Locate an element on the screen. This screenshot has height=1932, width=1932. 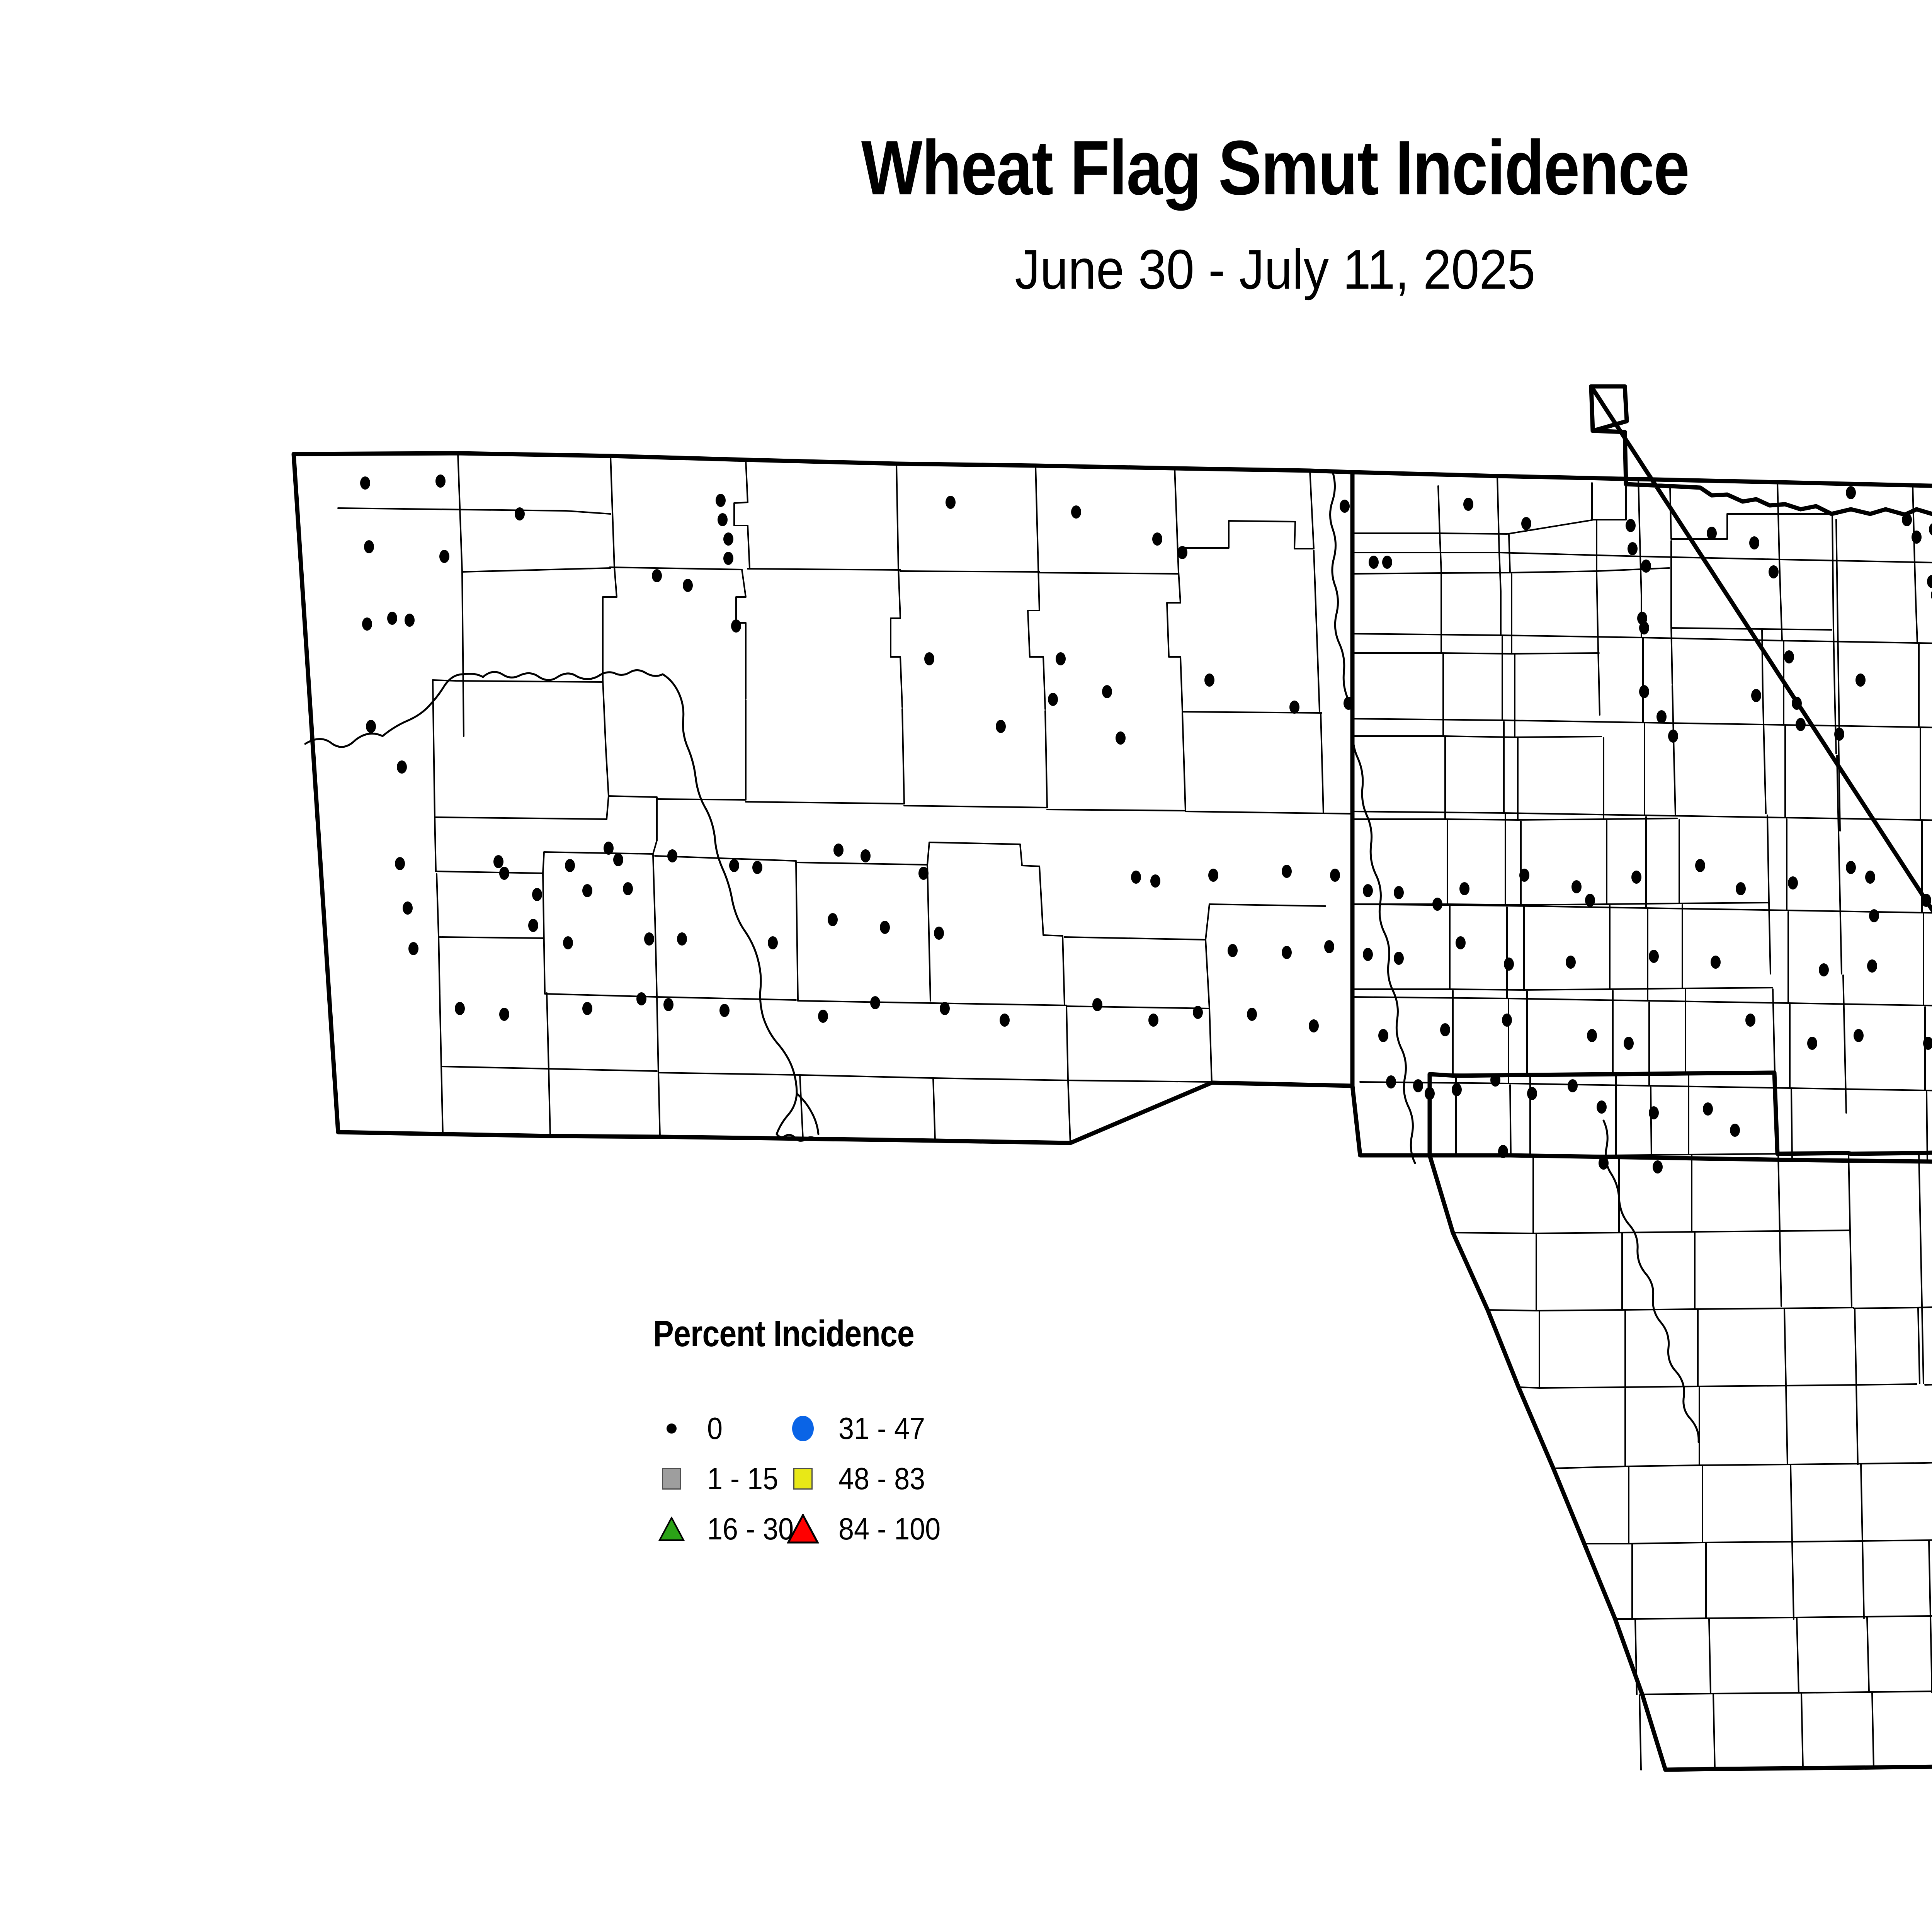
nd-county-lines is located at coordinates (1642, 817).